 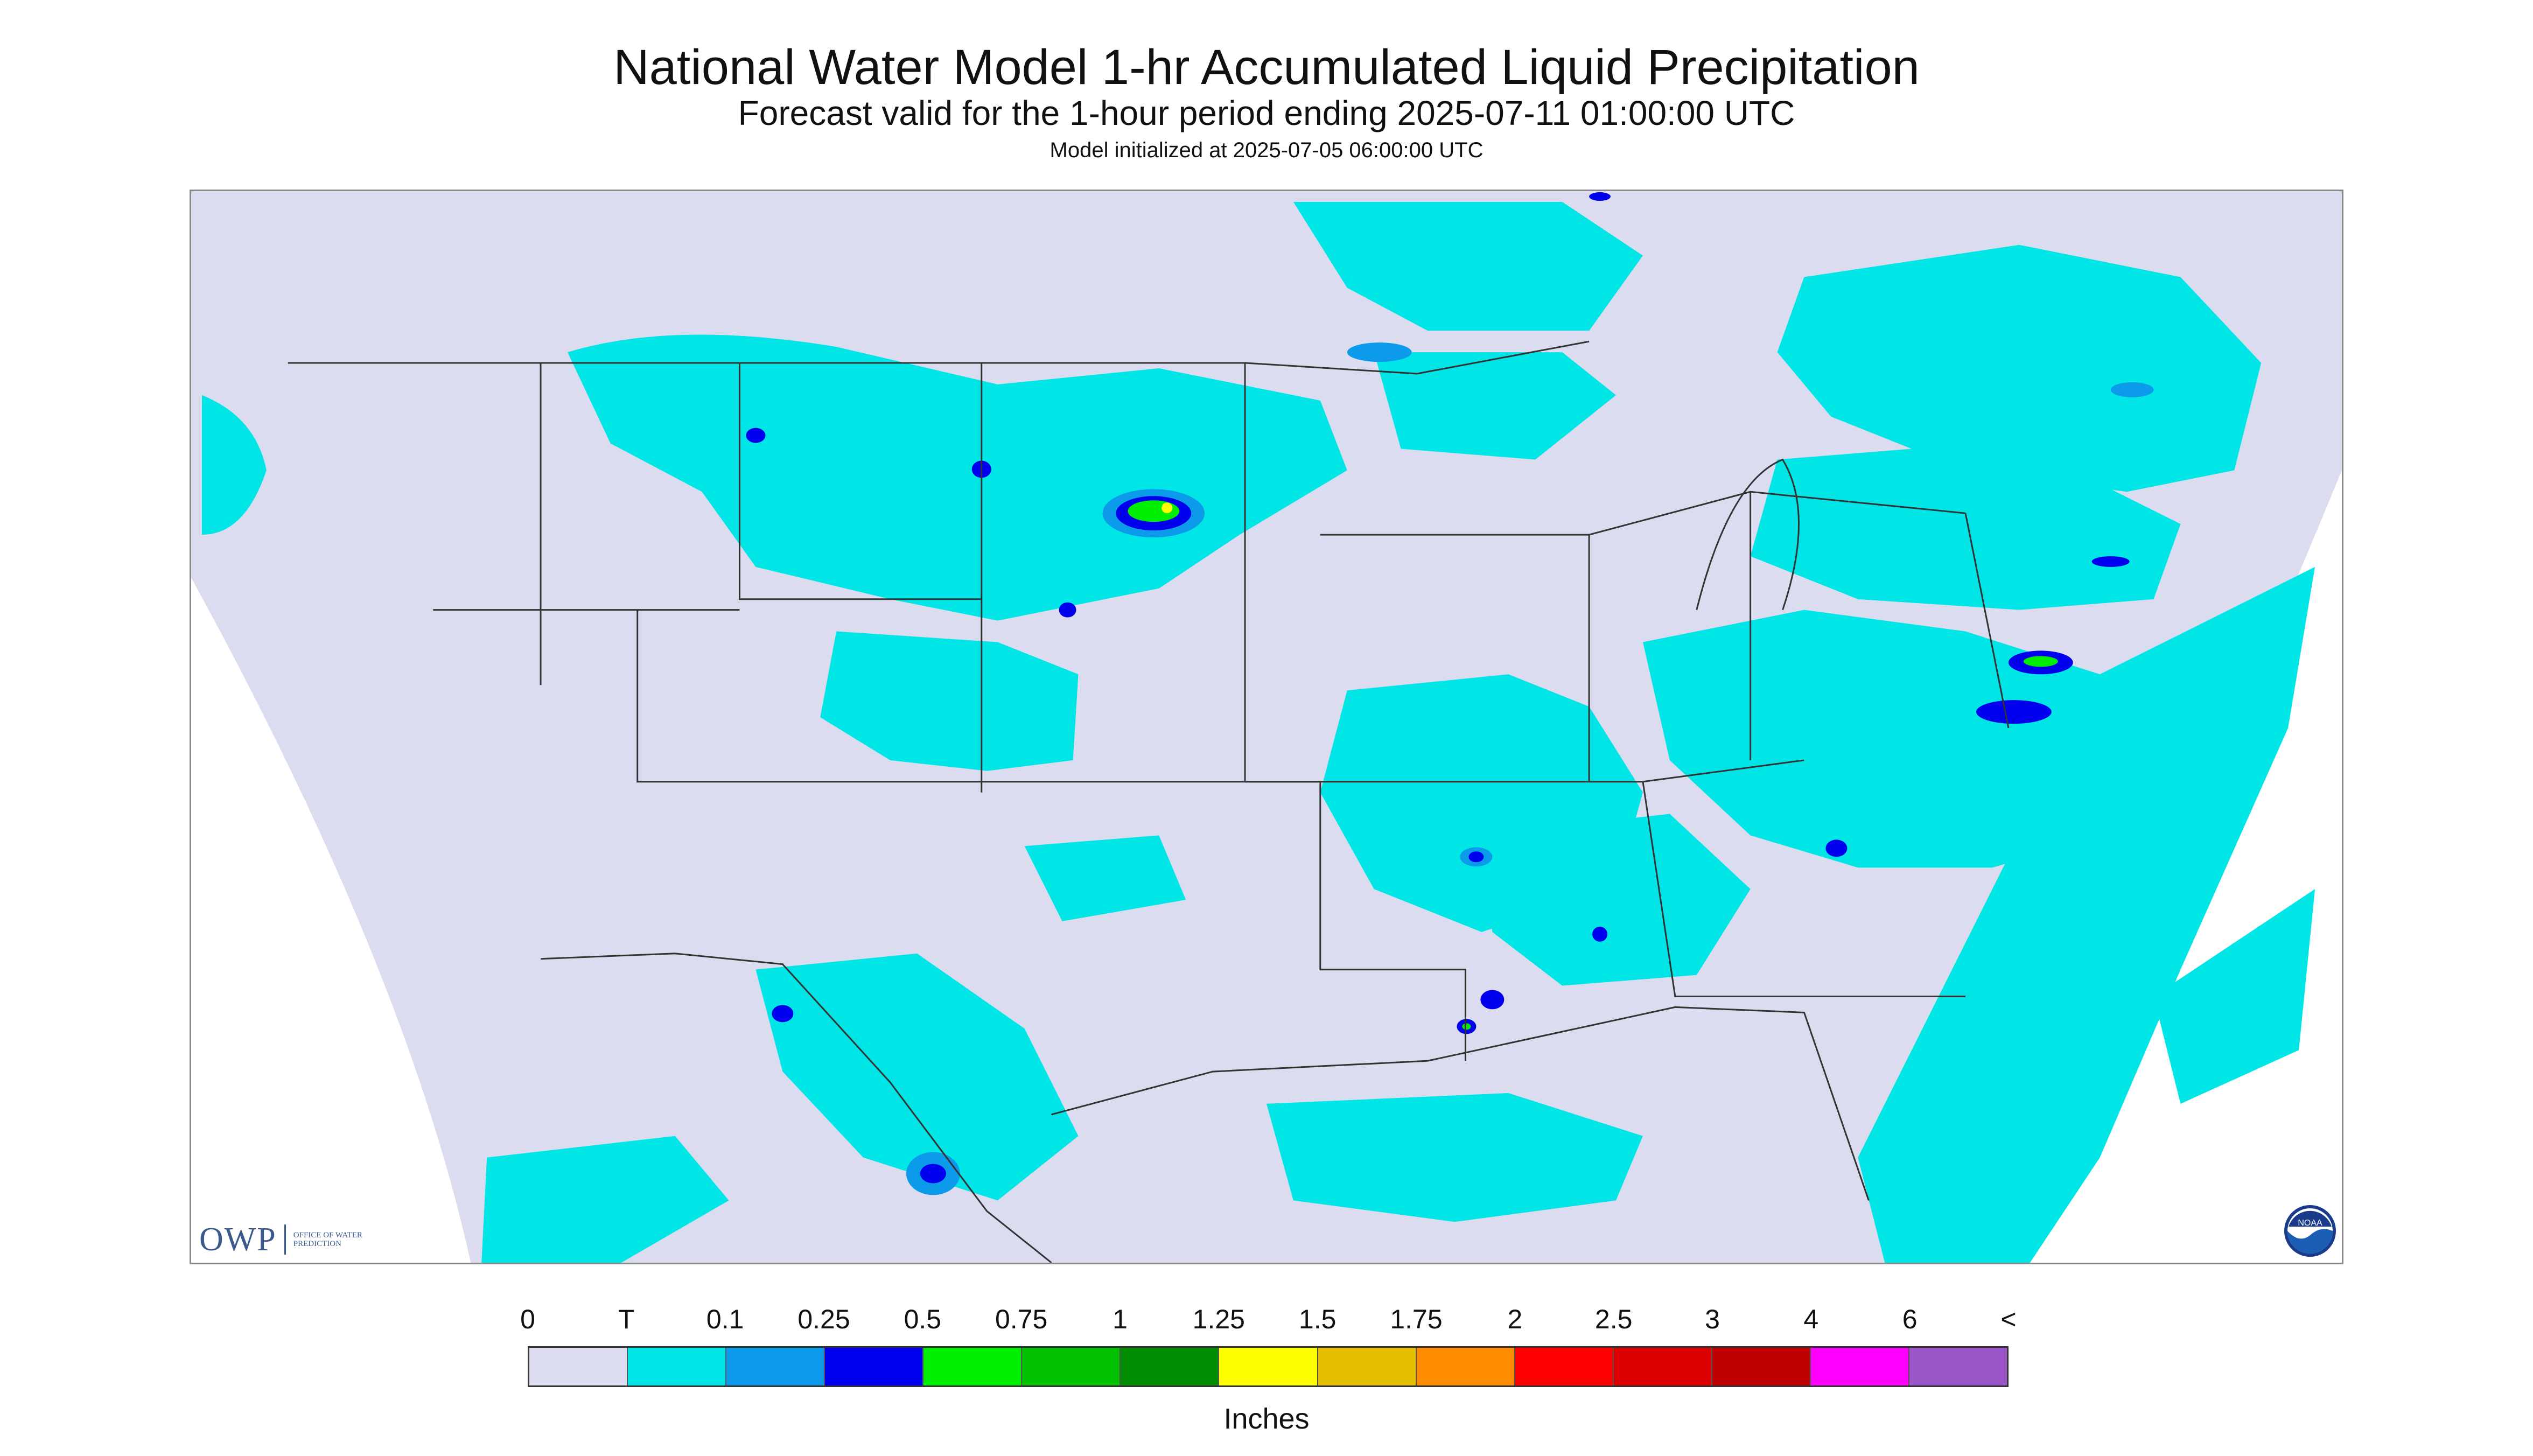 I want to click on legend-units: Inches, so click(x=1266, y=1419).